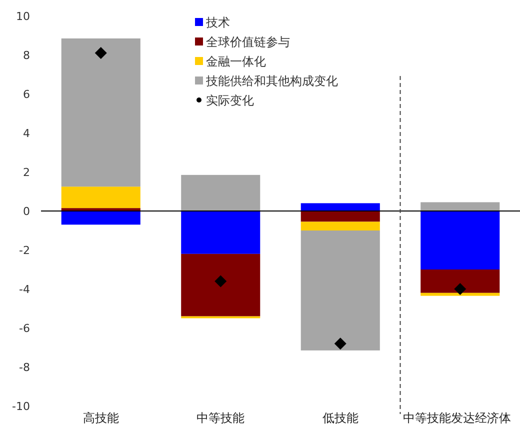  What do you see at coordinates (21, 406) in the screenshot?
I see `y-tick-label: -10` at bounding box center [21, 406].